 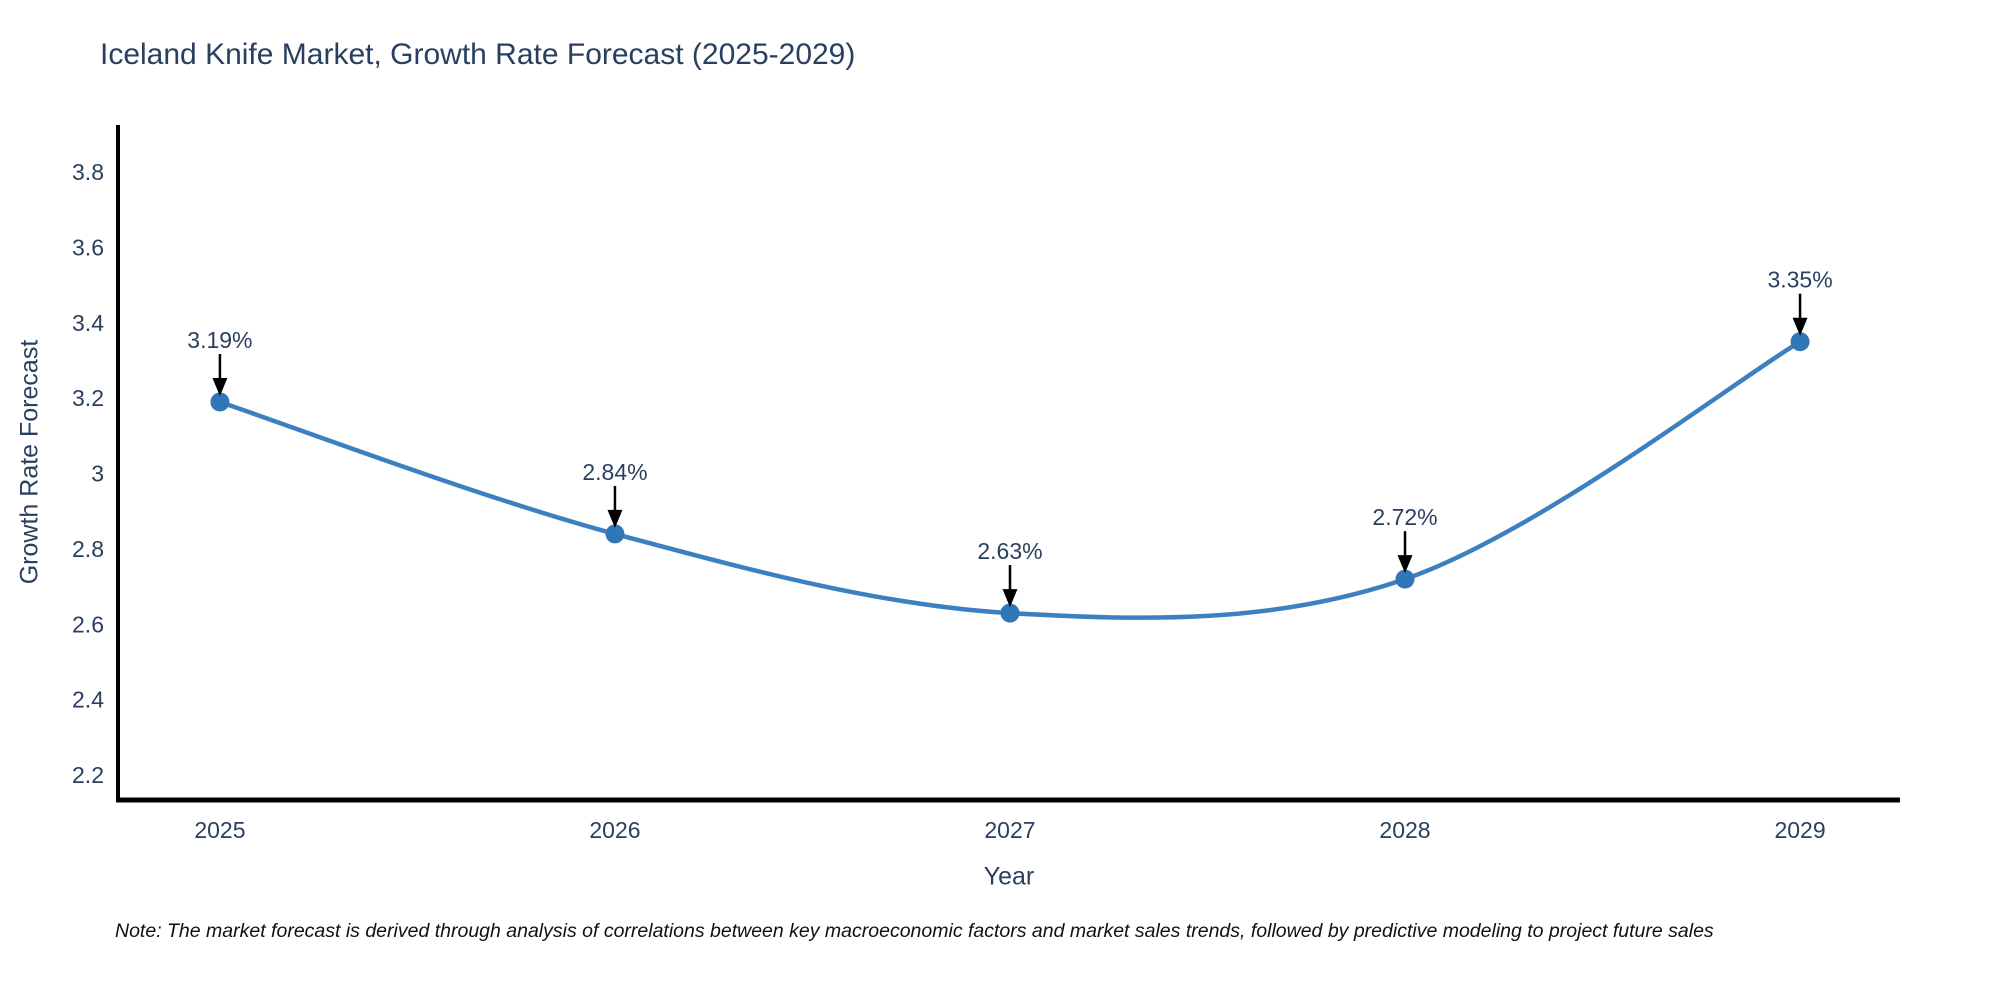 I want to click on point-annotation: 2.84%, so click(x=614, y=472).